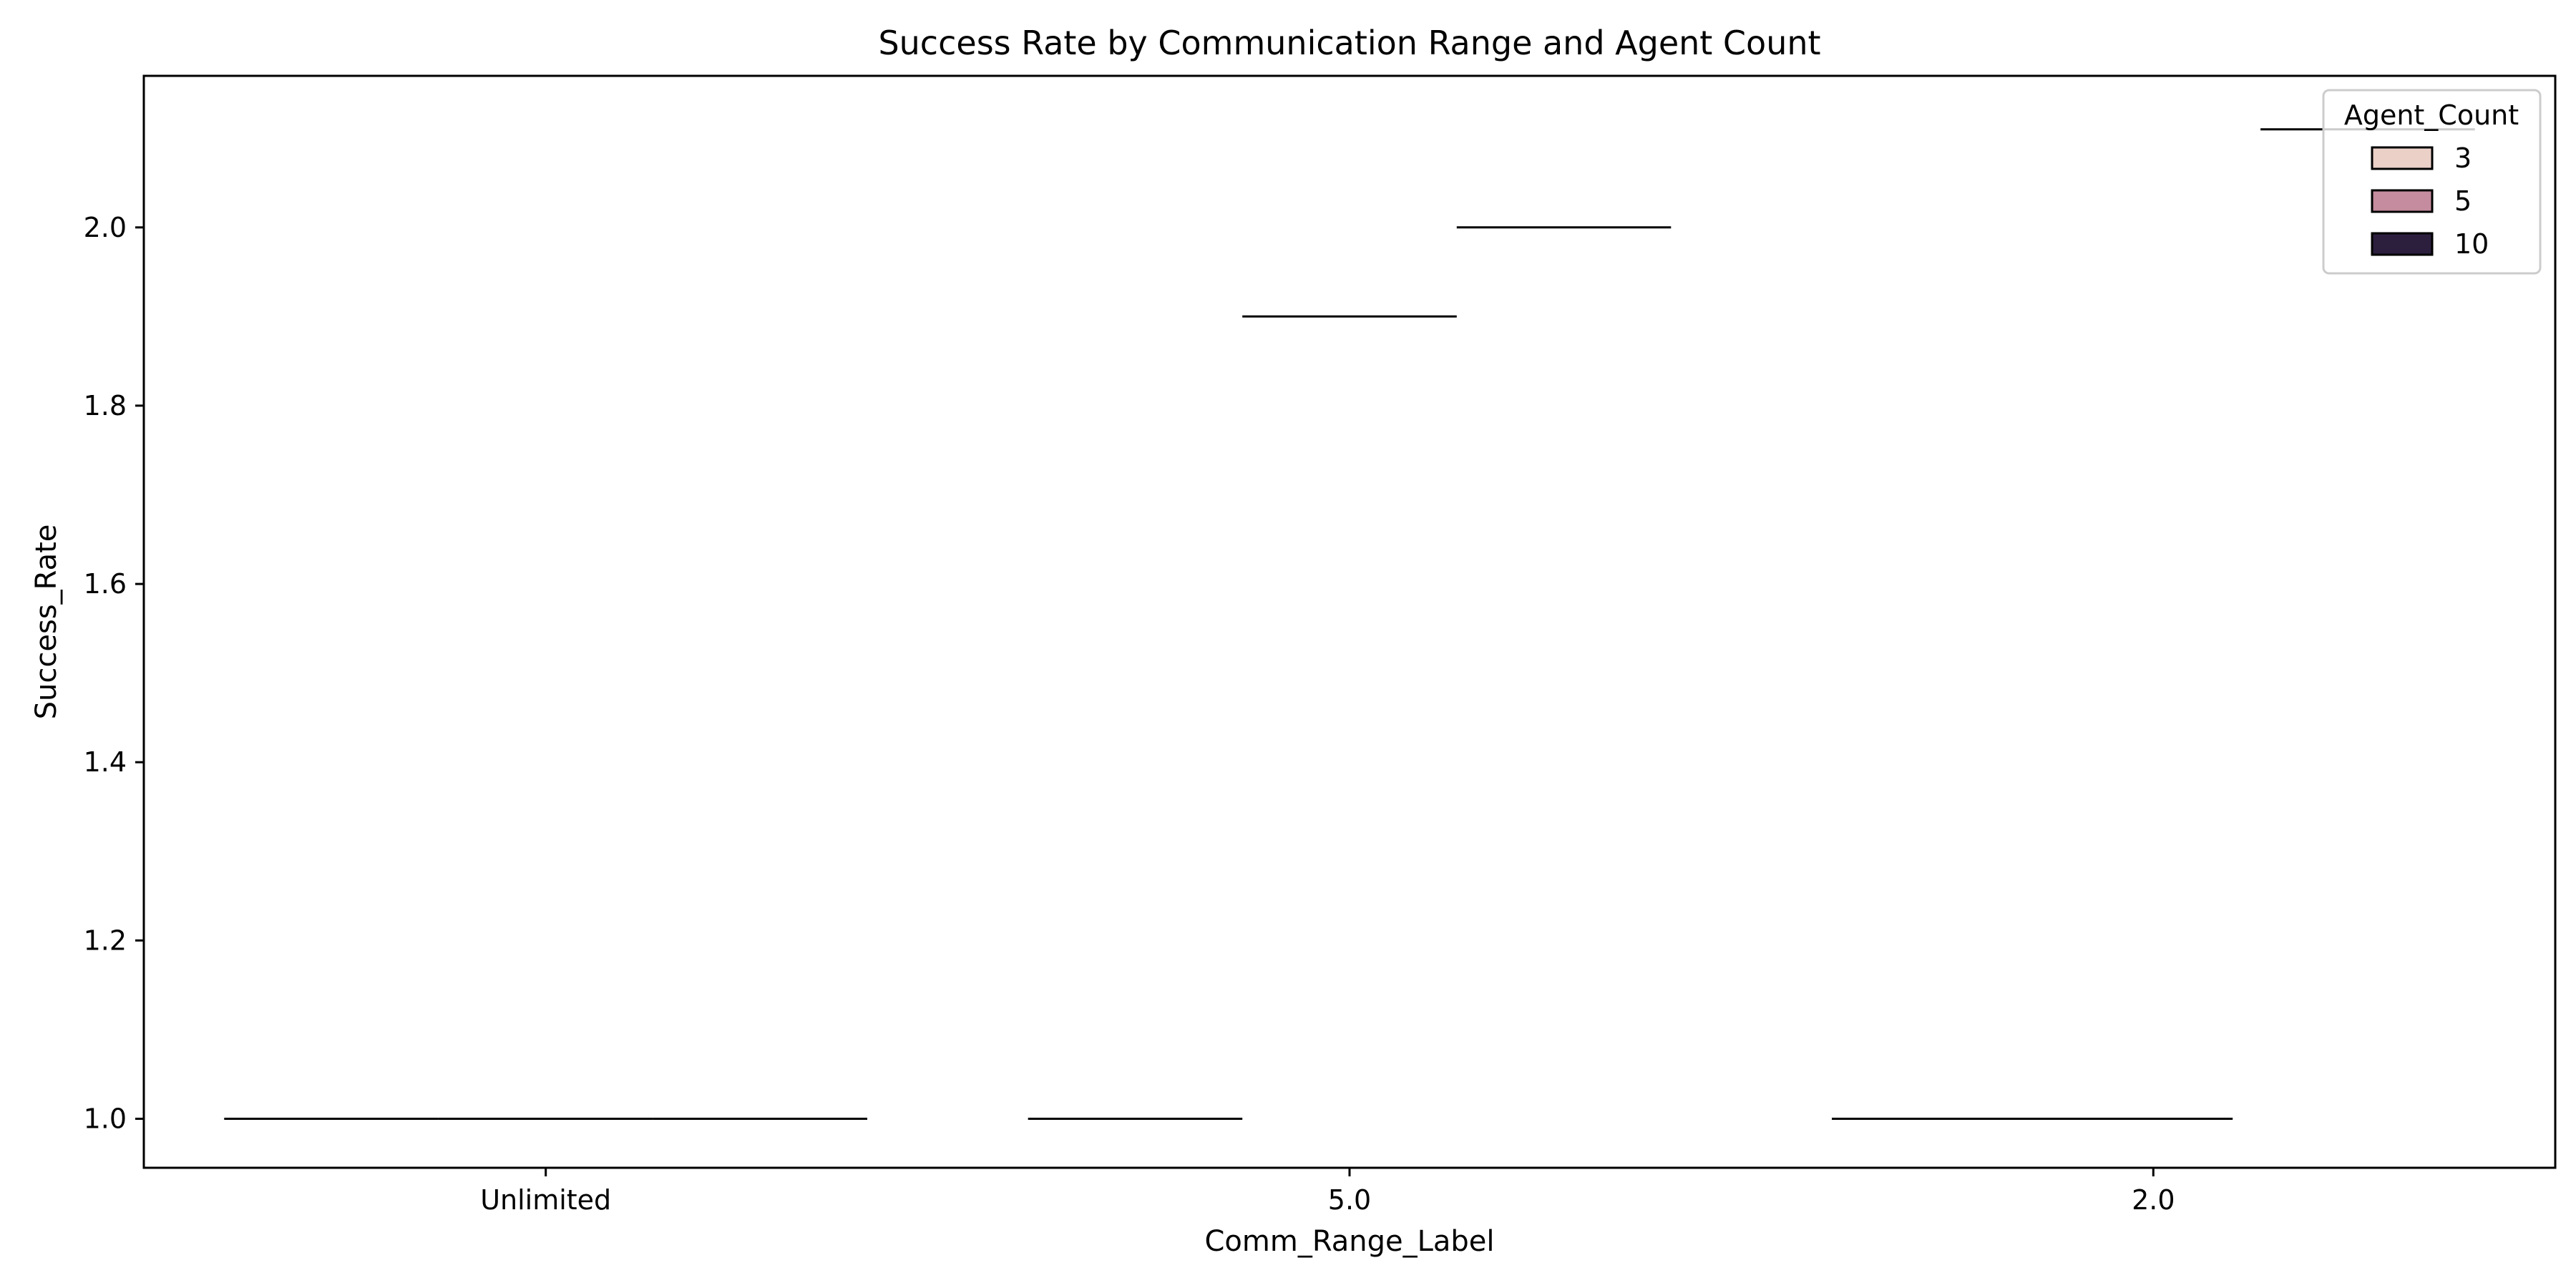 Image resolution: width=2576 pixels, height=1288 pixels. What do you see at coordinates (2463, 158) in the screenshot?
I see `legend-label-3: 3` at bounding box center [2463, 158].